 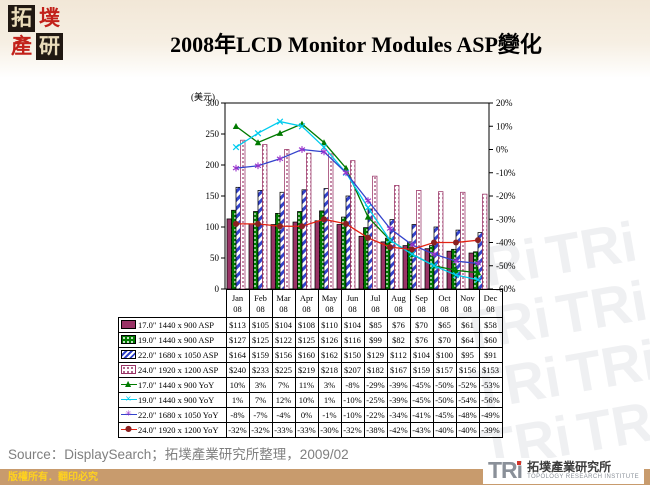 What do you see at coordinates (352, 355) in the screenshot?
I see `value-cell: $150` at bounding box center [352, 355].